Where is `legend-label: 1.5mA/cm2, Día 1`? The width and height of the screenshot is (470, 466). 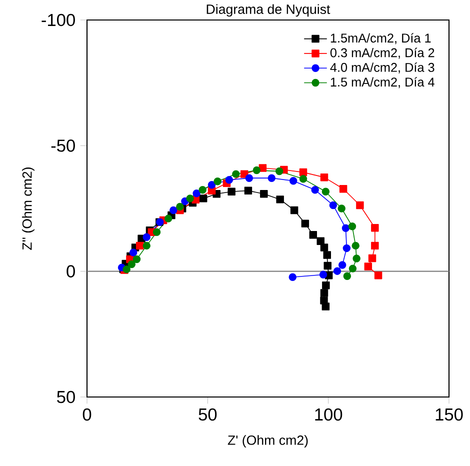 legend-label: 1.5mA/cm2, Día 1 is located at coordinates (380, 38).